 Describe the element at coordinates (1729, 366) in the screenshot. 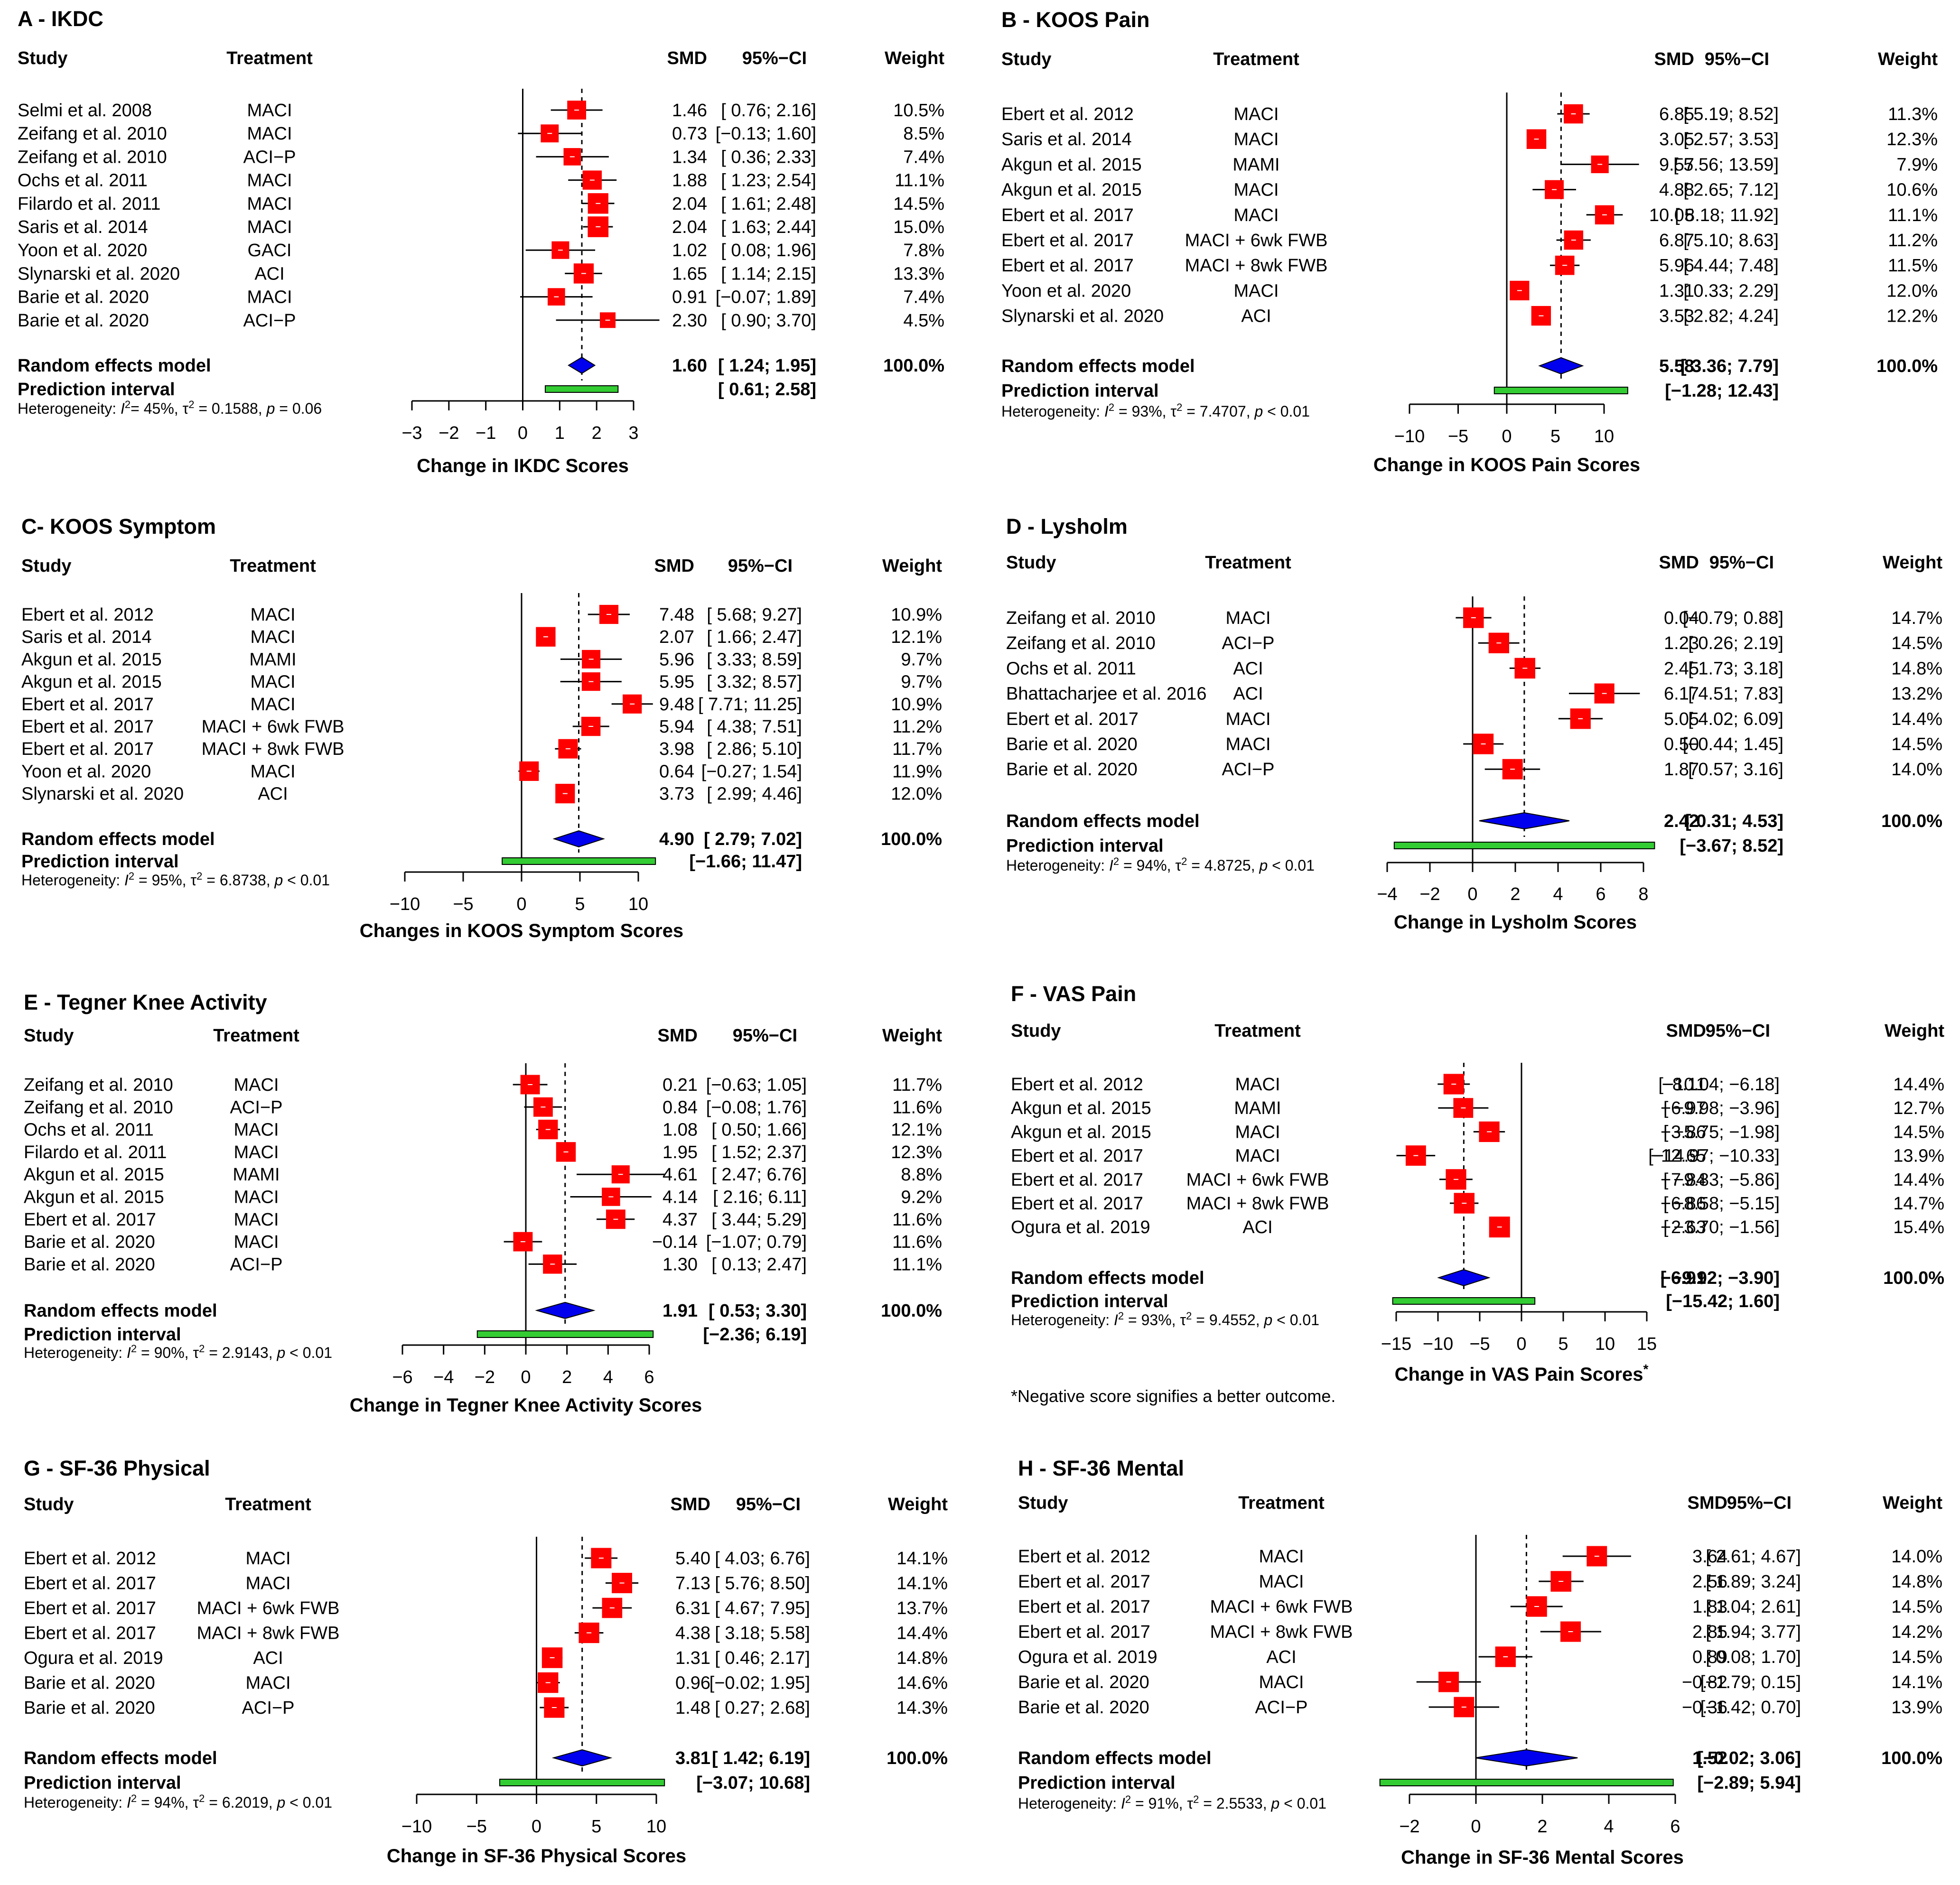

I see `pooled-ci: [ 3.36; 7.79]` at that location.